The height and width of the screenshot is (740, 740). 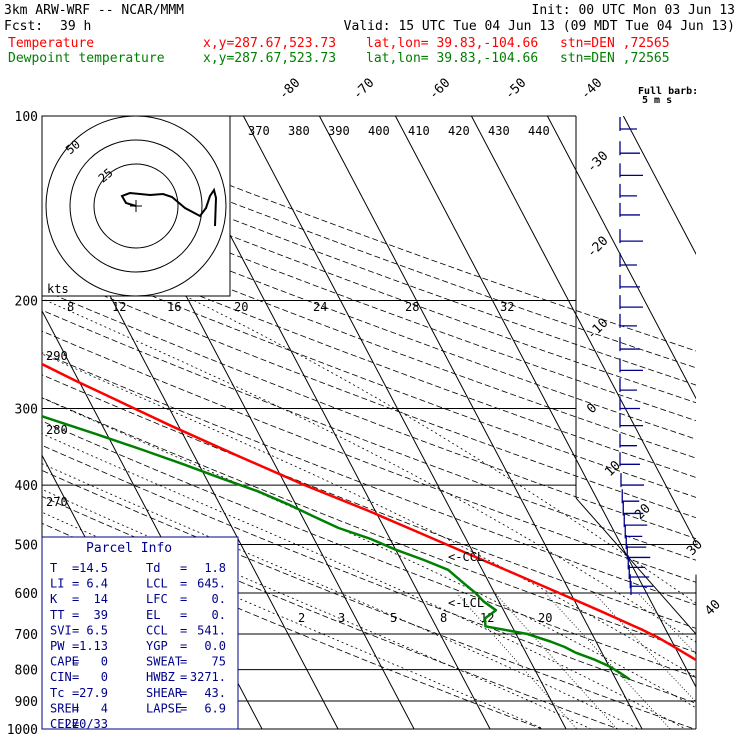 What do you see at coordinates (104, 708) in the screenshot?
I see `parcel-info-cell: 4` at bounding box center [104, 708].